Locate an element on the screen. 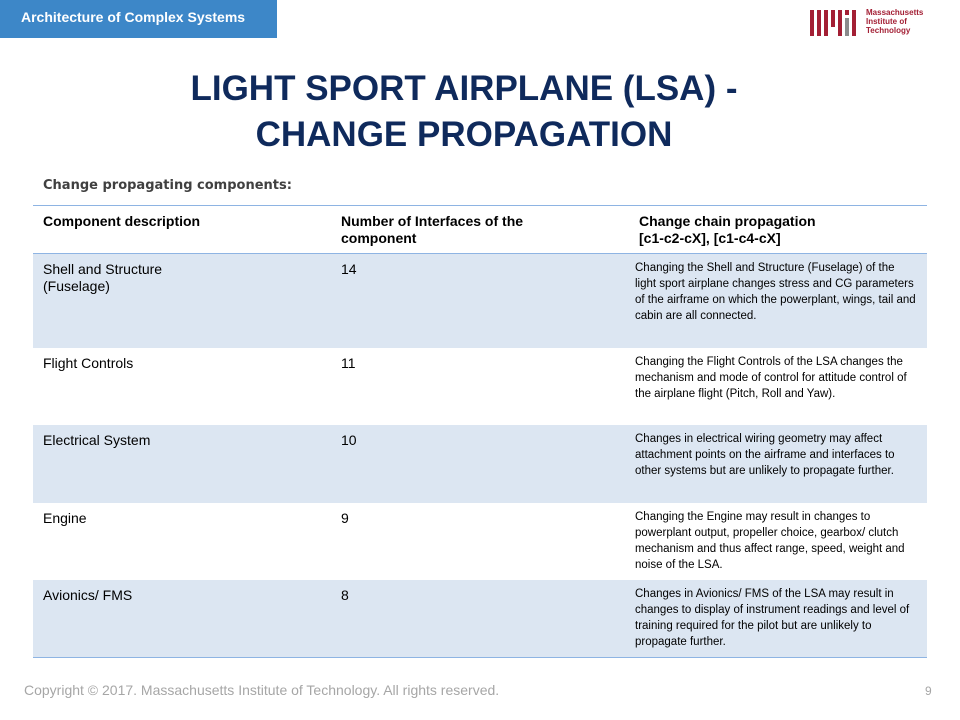 This screenshot has height=720, width=960. component-name-line: (Fuselage) is located at coordinates (76, 286).